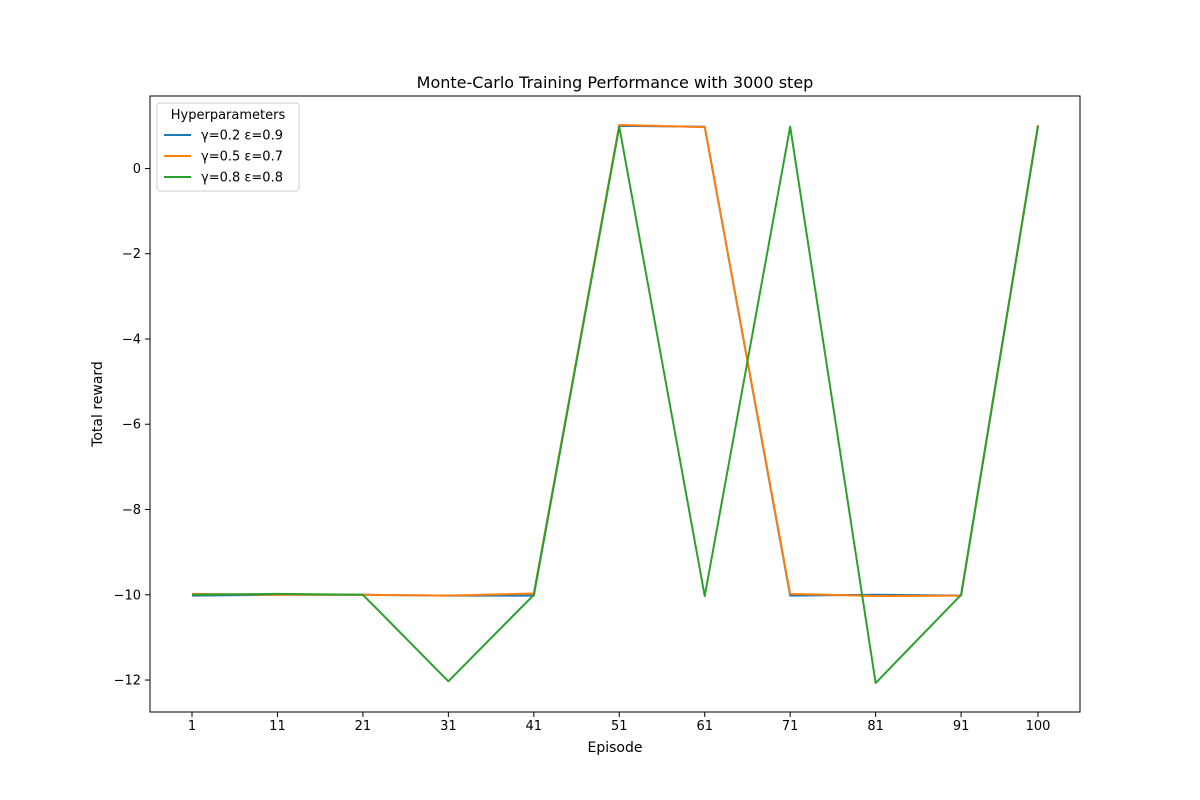 The height and width of the screenshot is (800, 1200). I want to click on legend-label: γ=0.8 ε=0.8, so click(242, 178).